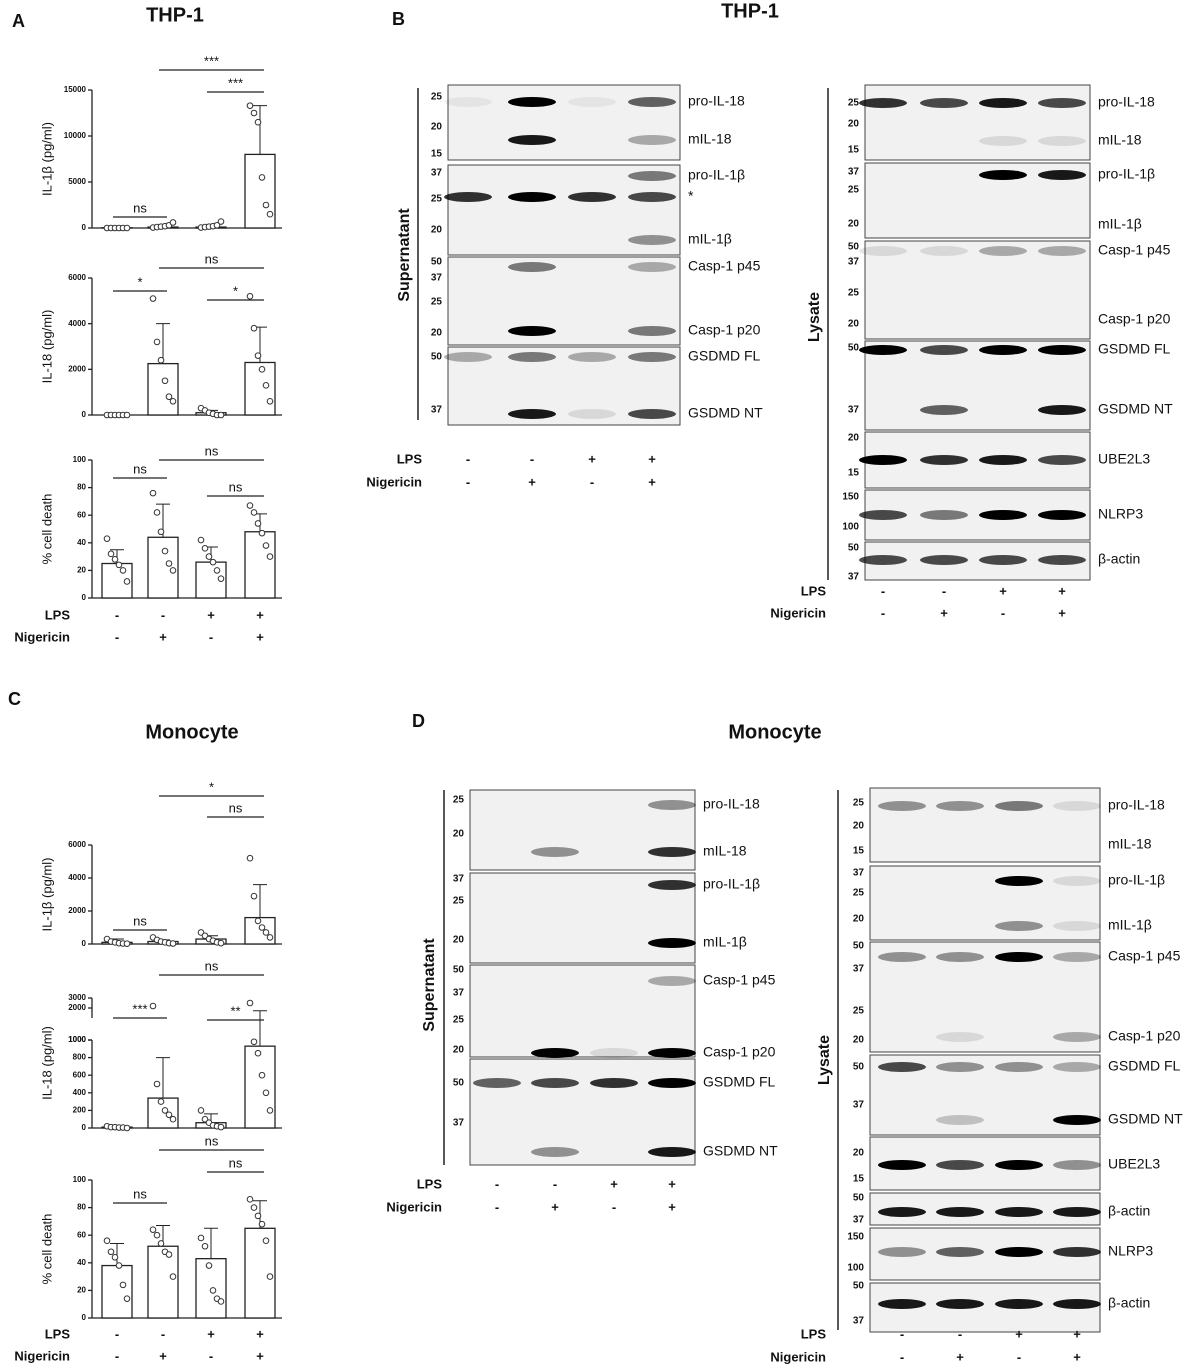 The image size is (1200, 1369). I want to click on band-label: UBE2L3, so click(1124, 459).